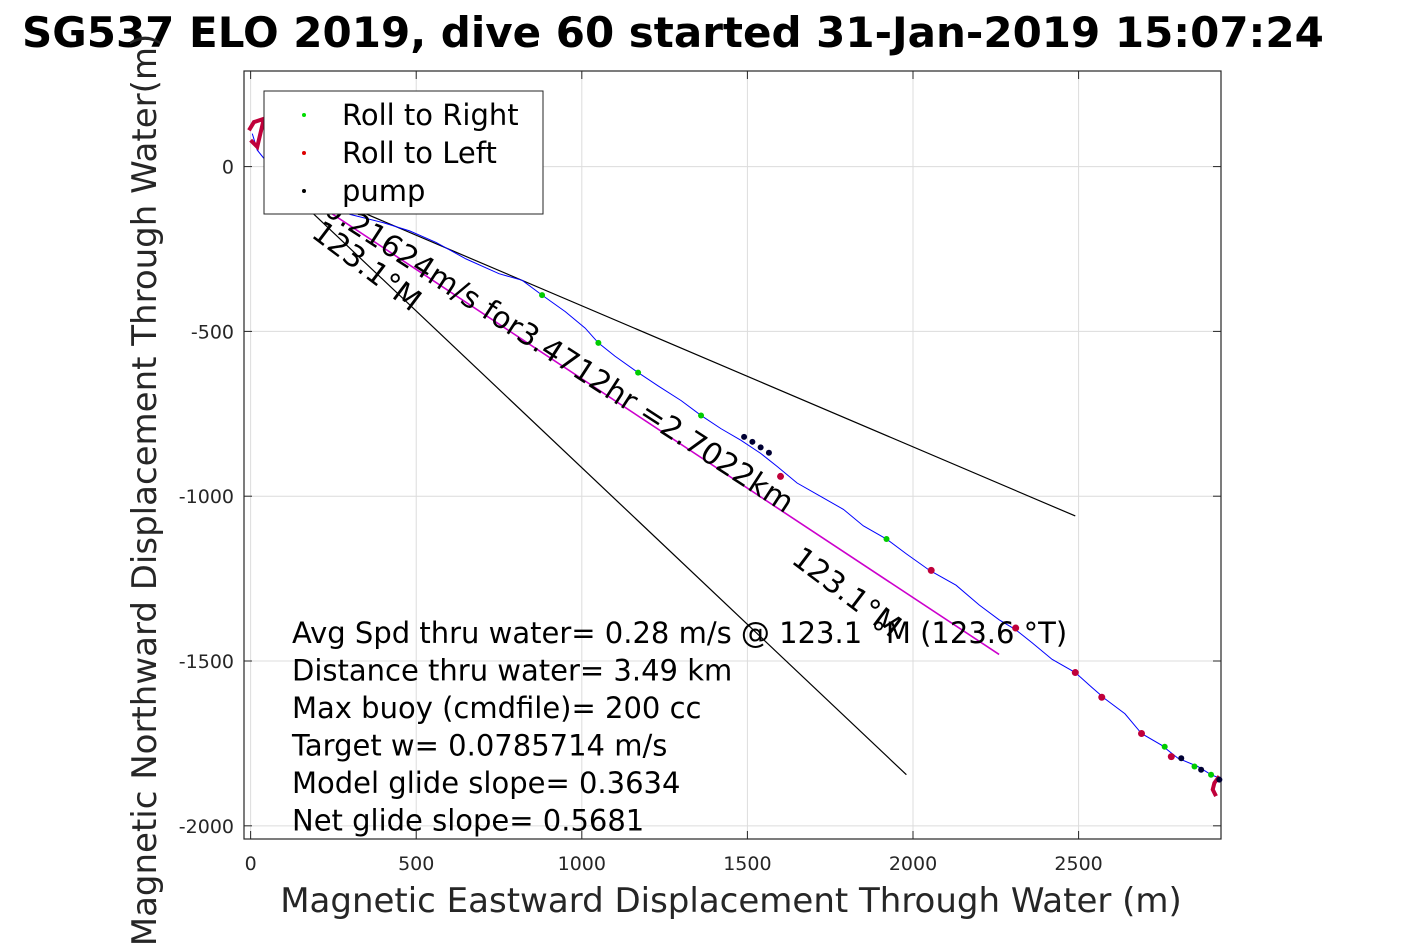 The image size is (1417, 945). Describe the element at coordinates (304, 115) in the screenshot. I see `legend-marker-roll-right` at that location.